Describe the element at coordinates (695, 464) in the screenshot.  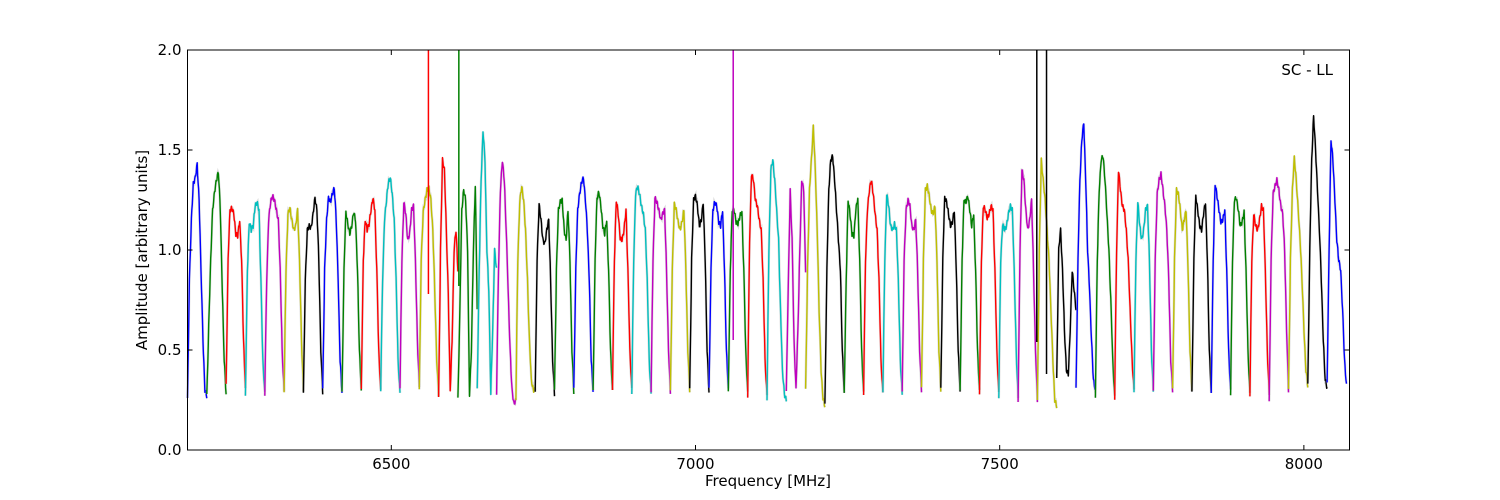
I see `x-tick-label-1: 7000` at that location.